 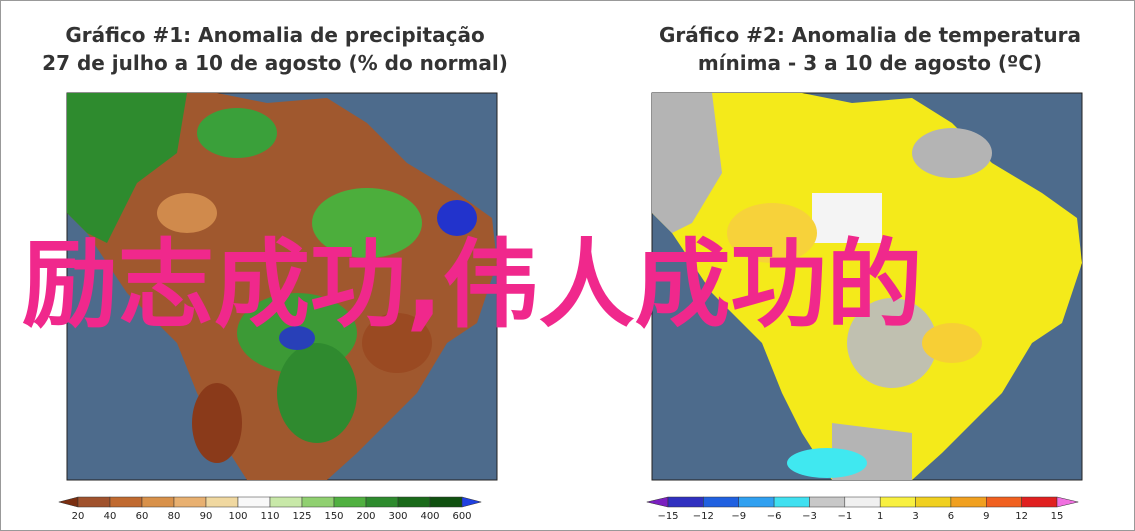 What do you see at coordinates (333, 516) in the screenshot?
I see `colorbar-label: 150` at bounding box center [333, 516].